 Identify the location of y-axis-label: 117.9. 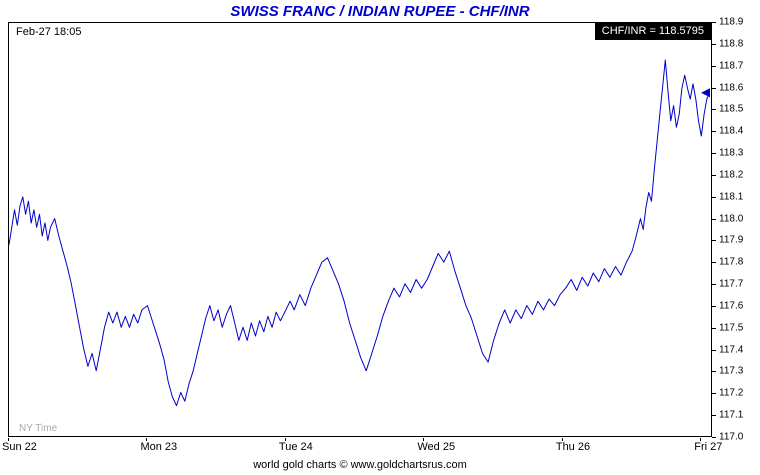
(731, 240).